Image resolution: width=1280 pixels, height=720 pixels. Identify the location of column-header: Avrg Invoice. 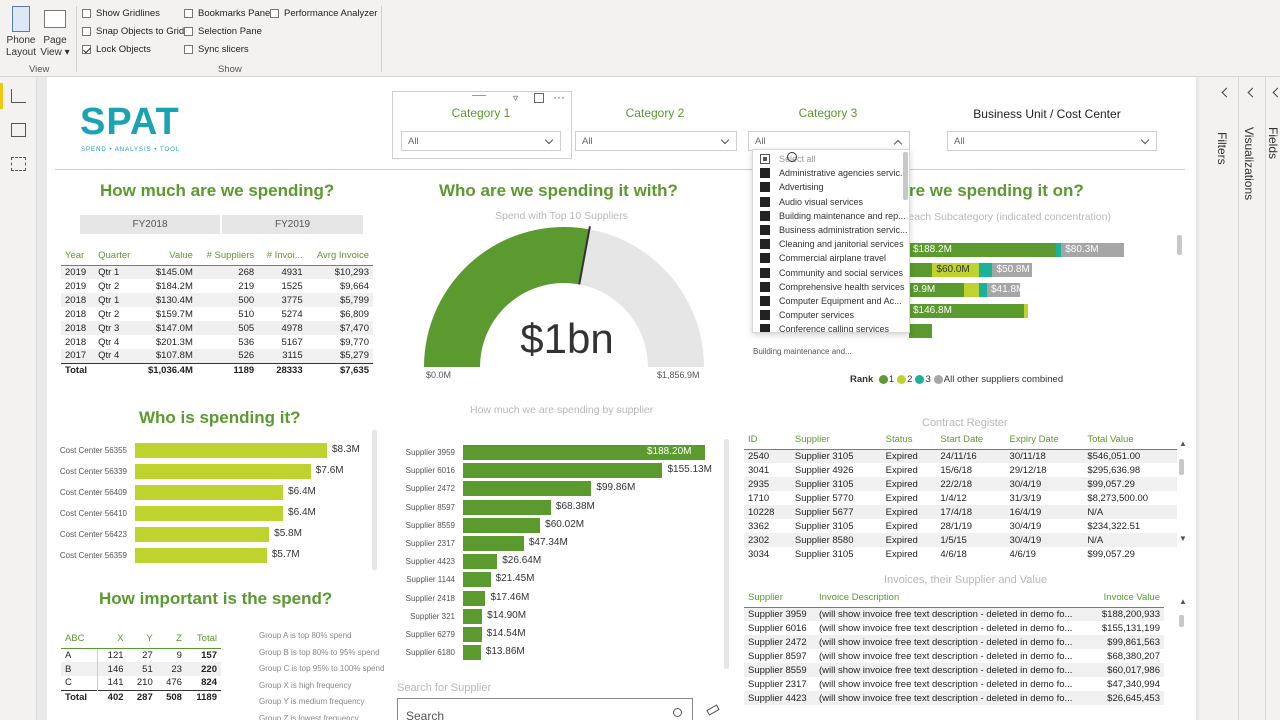
(339, 256).